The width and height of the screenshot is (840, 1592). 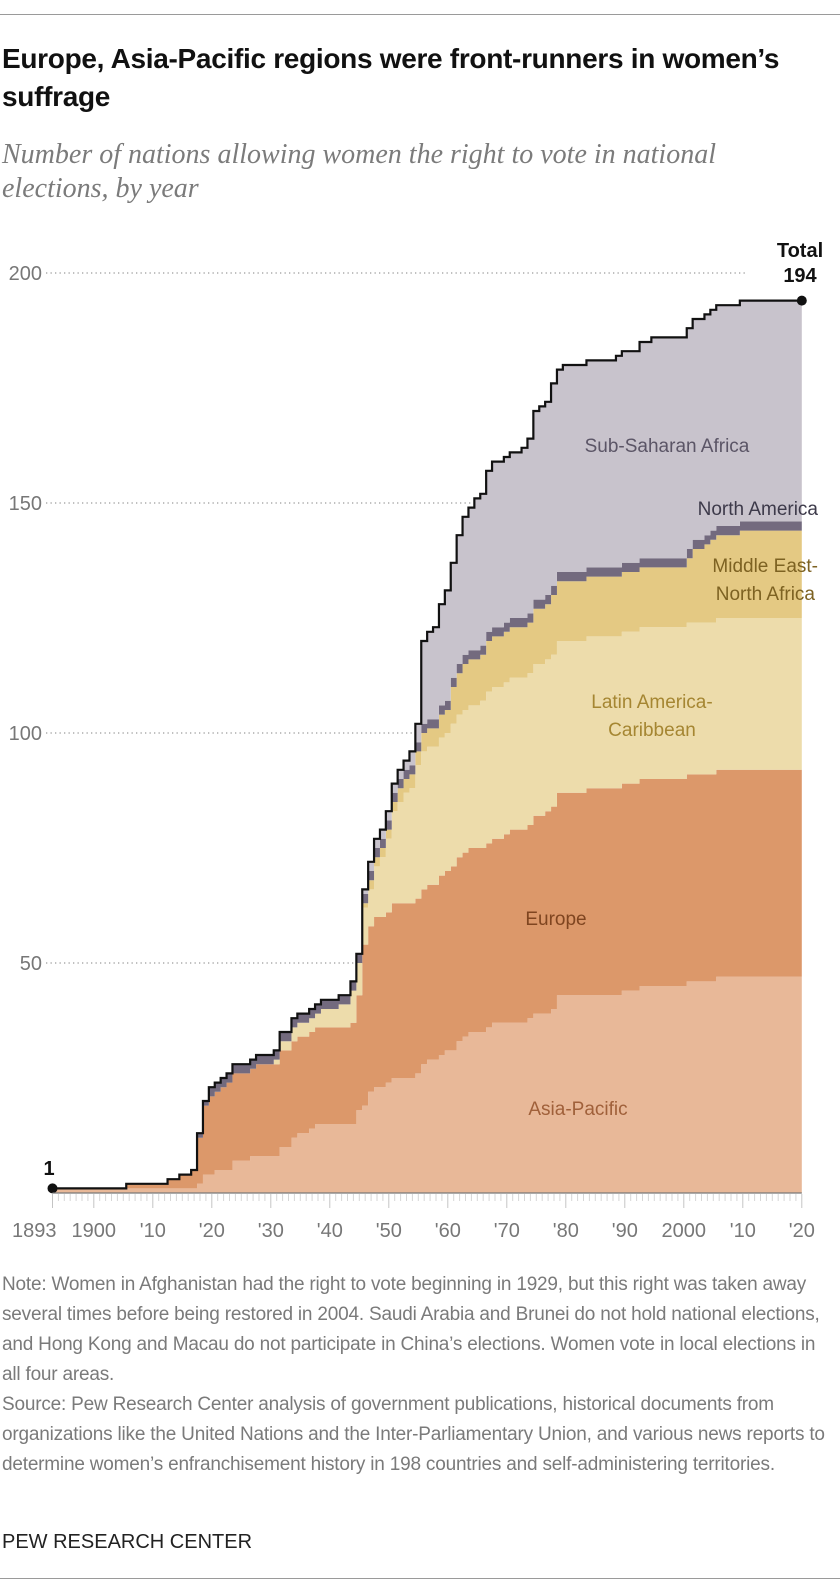 I want to click on brand-name: PEW RESEARCH CENTER, so click(x=127, y=1542).